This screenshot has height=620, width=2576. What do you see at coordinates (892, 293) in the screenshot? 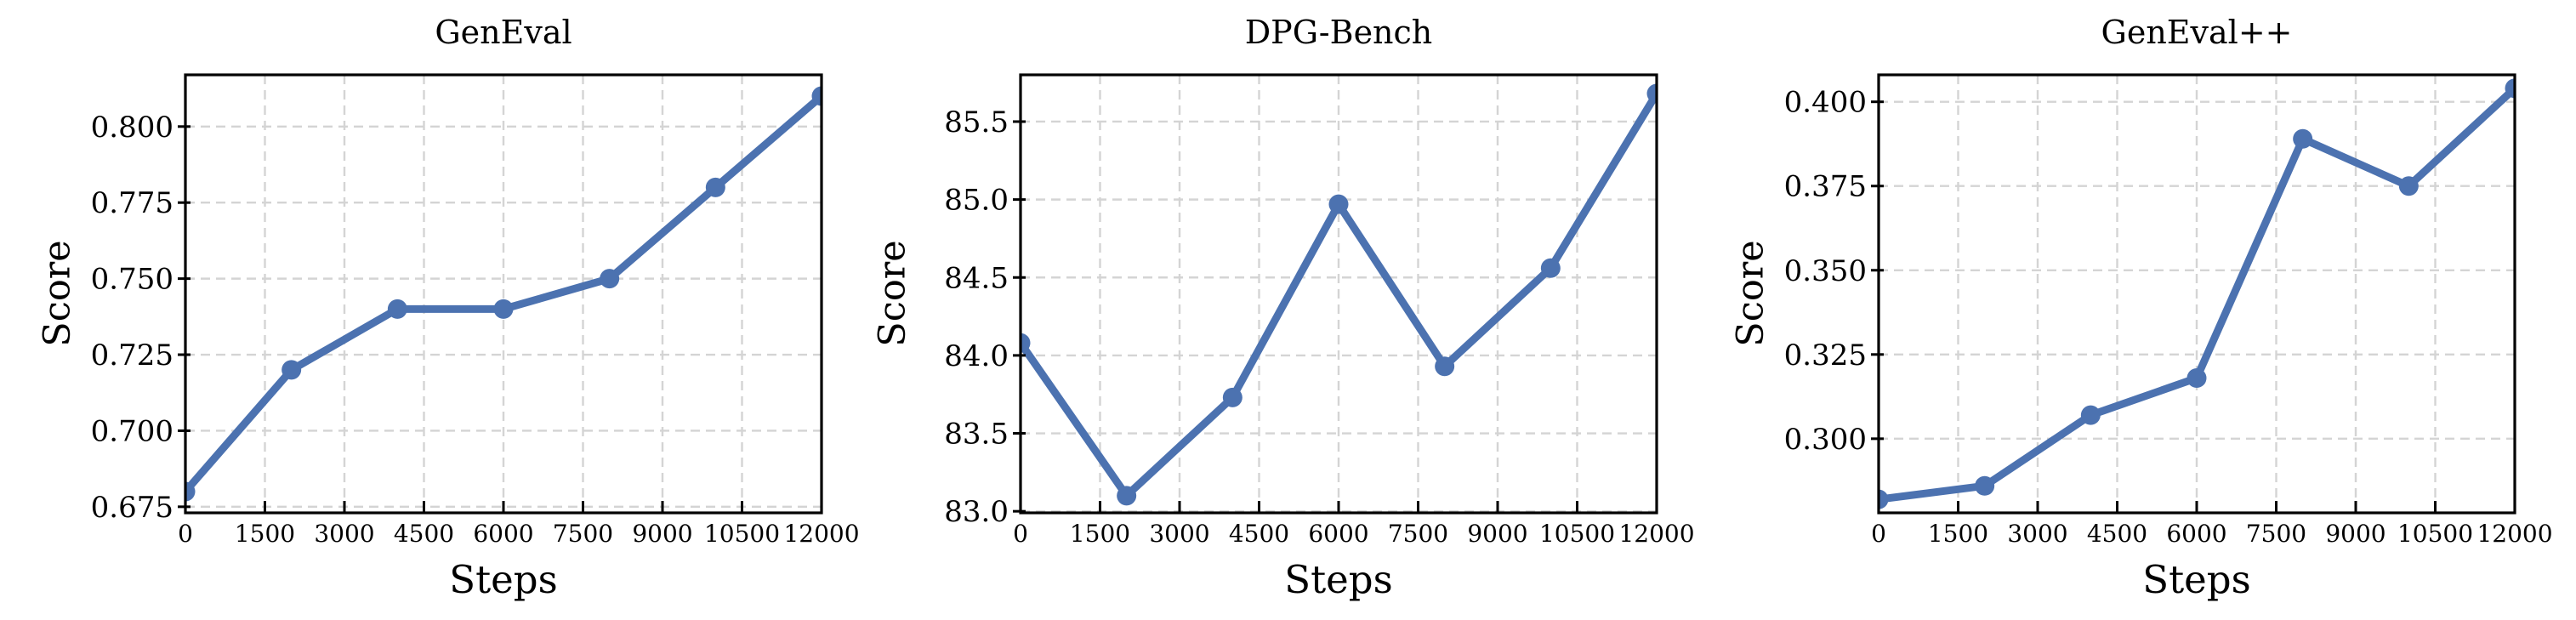
I see `y-axis-label-score-2: Score` at bounding box center [892, 293].